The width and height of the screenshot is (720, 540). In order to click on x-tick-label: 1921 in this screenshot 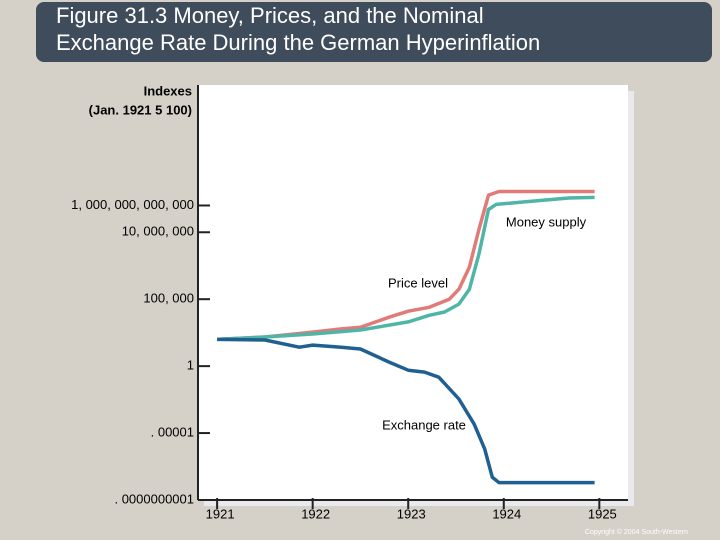, I will do `click(220, 513)`.